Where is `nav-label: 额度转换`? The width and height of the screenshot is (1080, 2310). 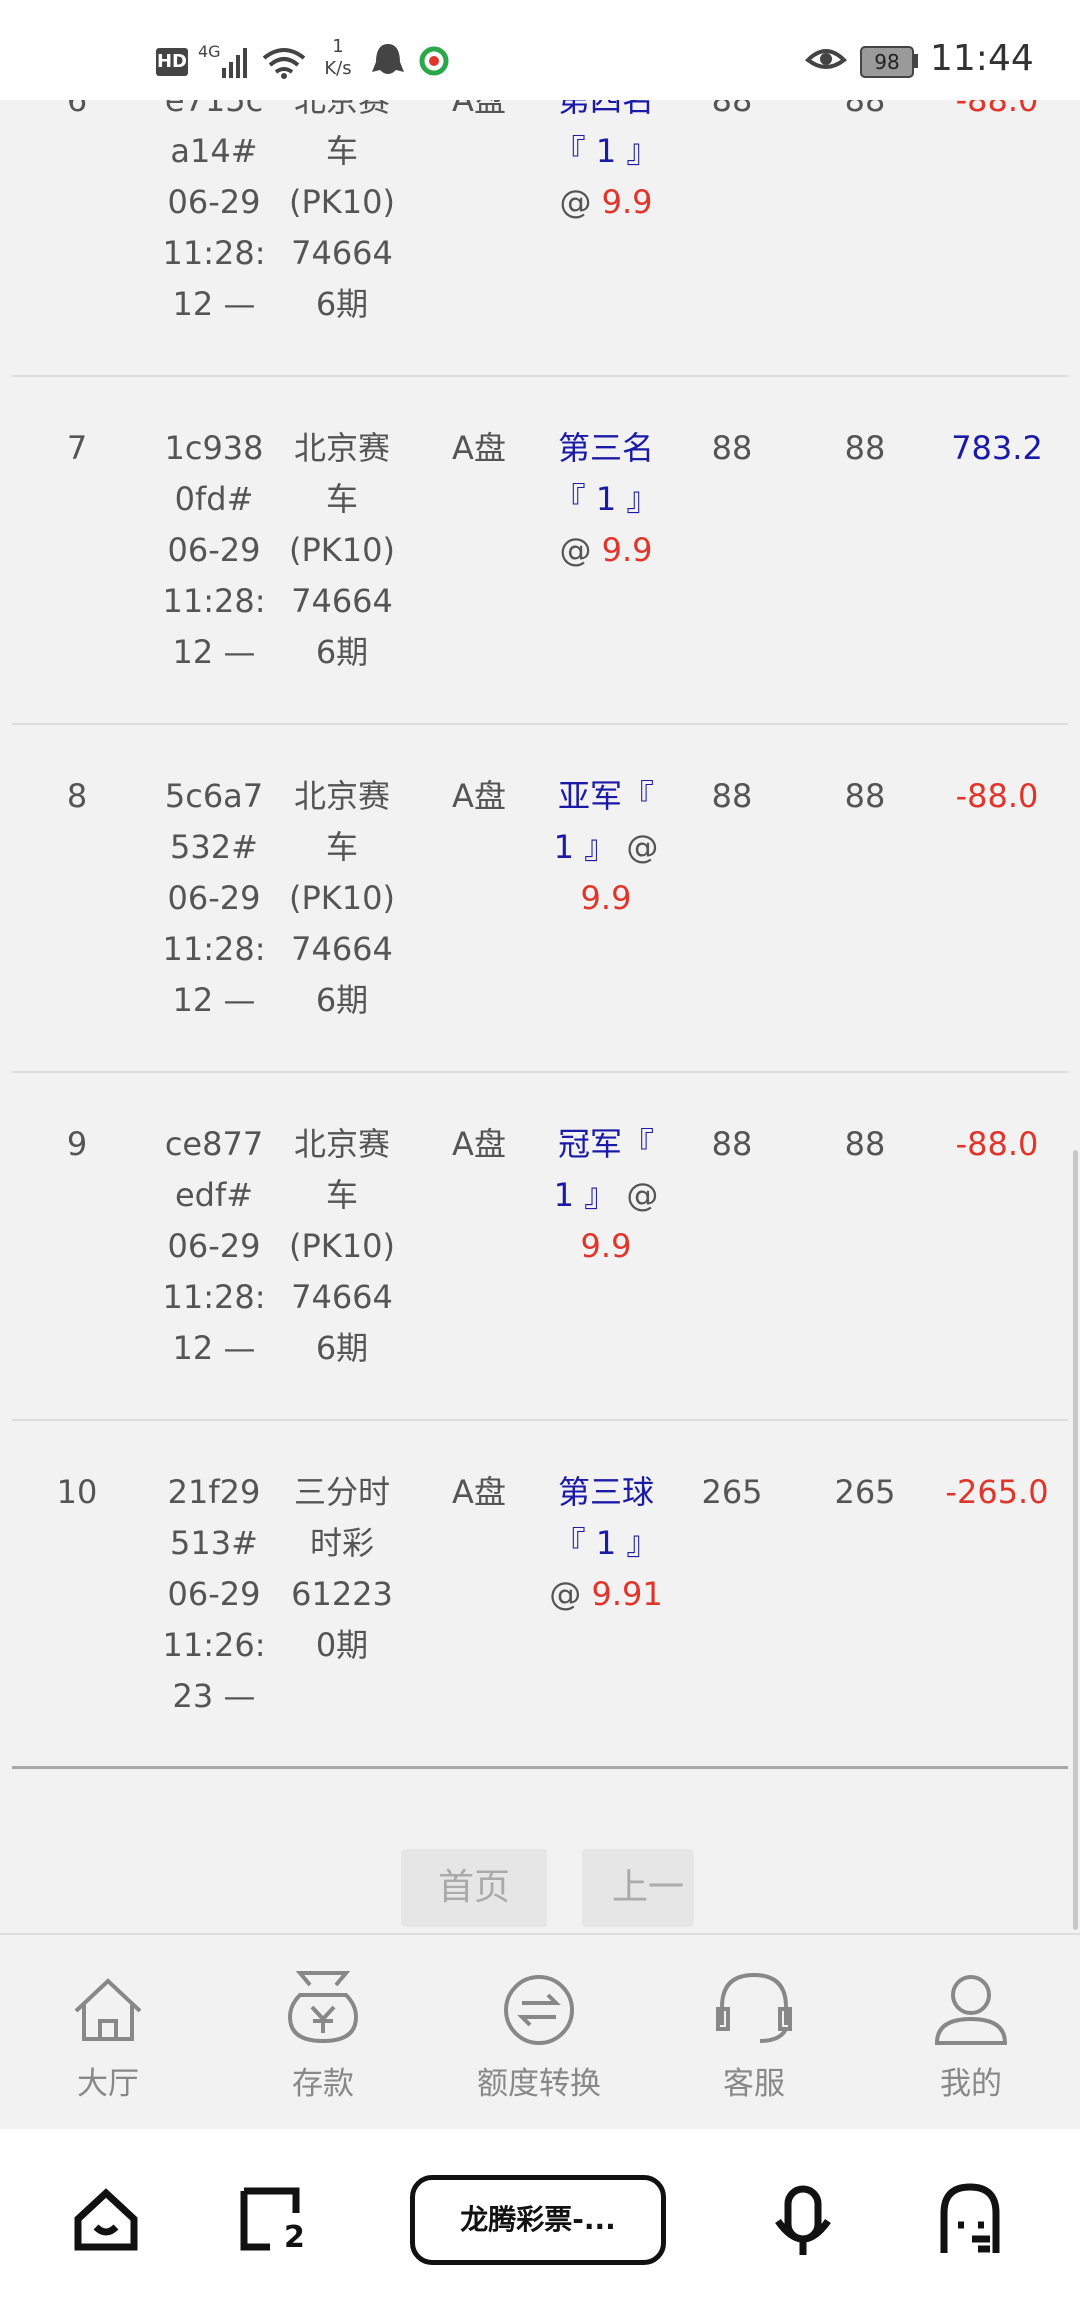 nav-label: 额度转换 is located at coordinates (539, 2084).